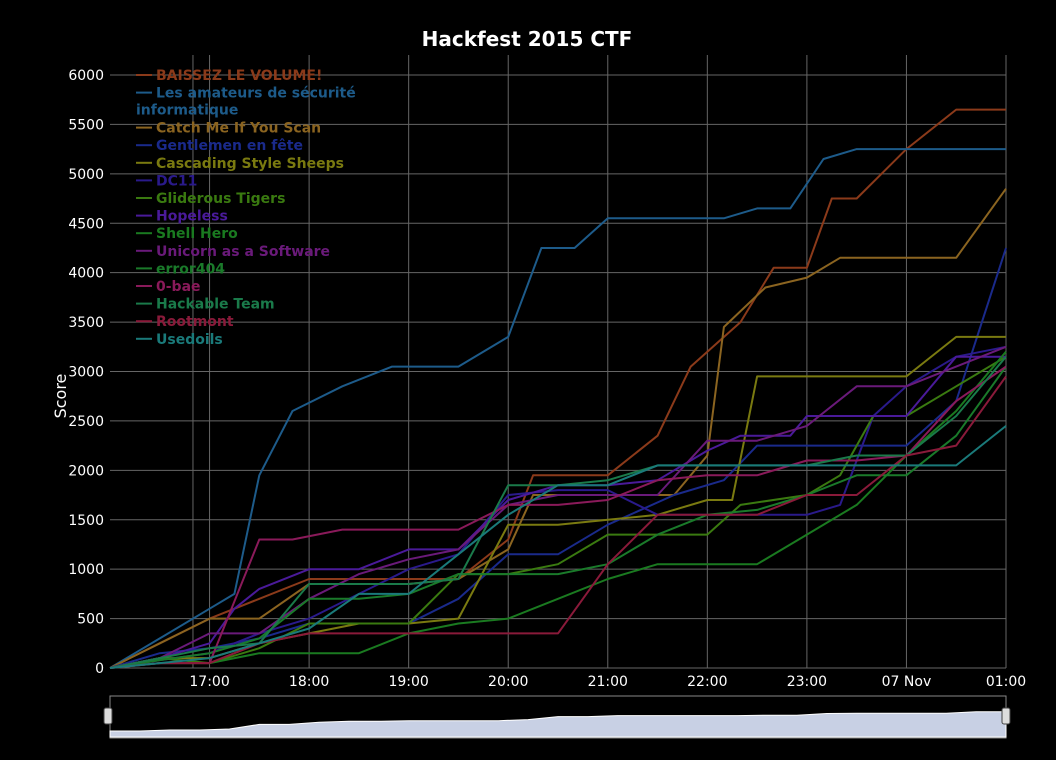 This screenshot has width=1056, height=760. What do you see at coordinates (176, 181) in the screenshot?
I see `legend-item: DC11` at bounding box center [176, 181].